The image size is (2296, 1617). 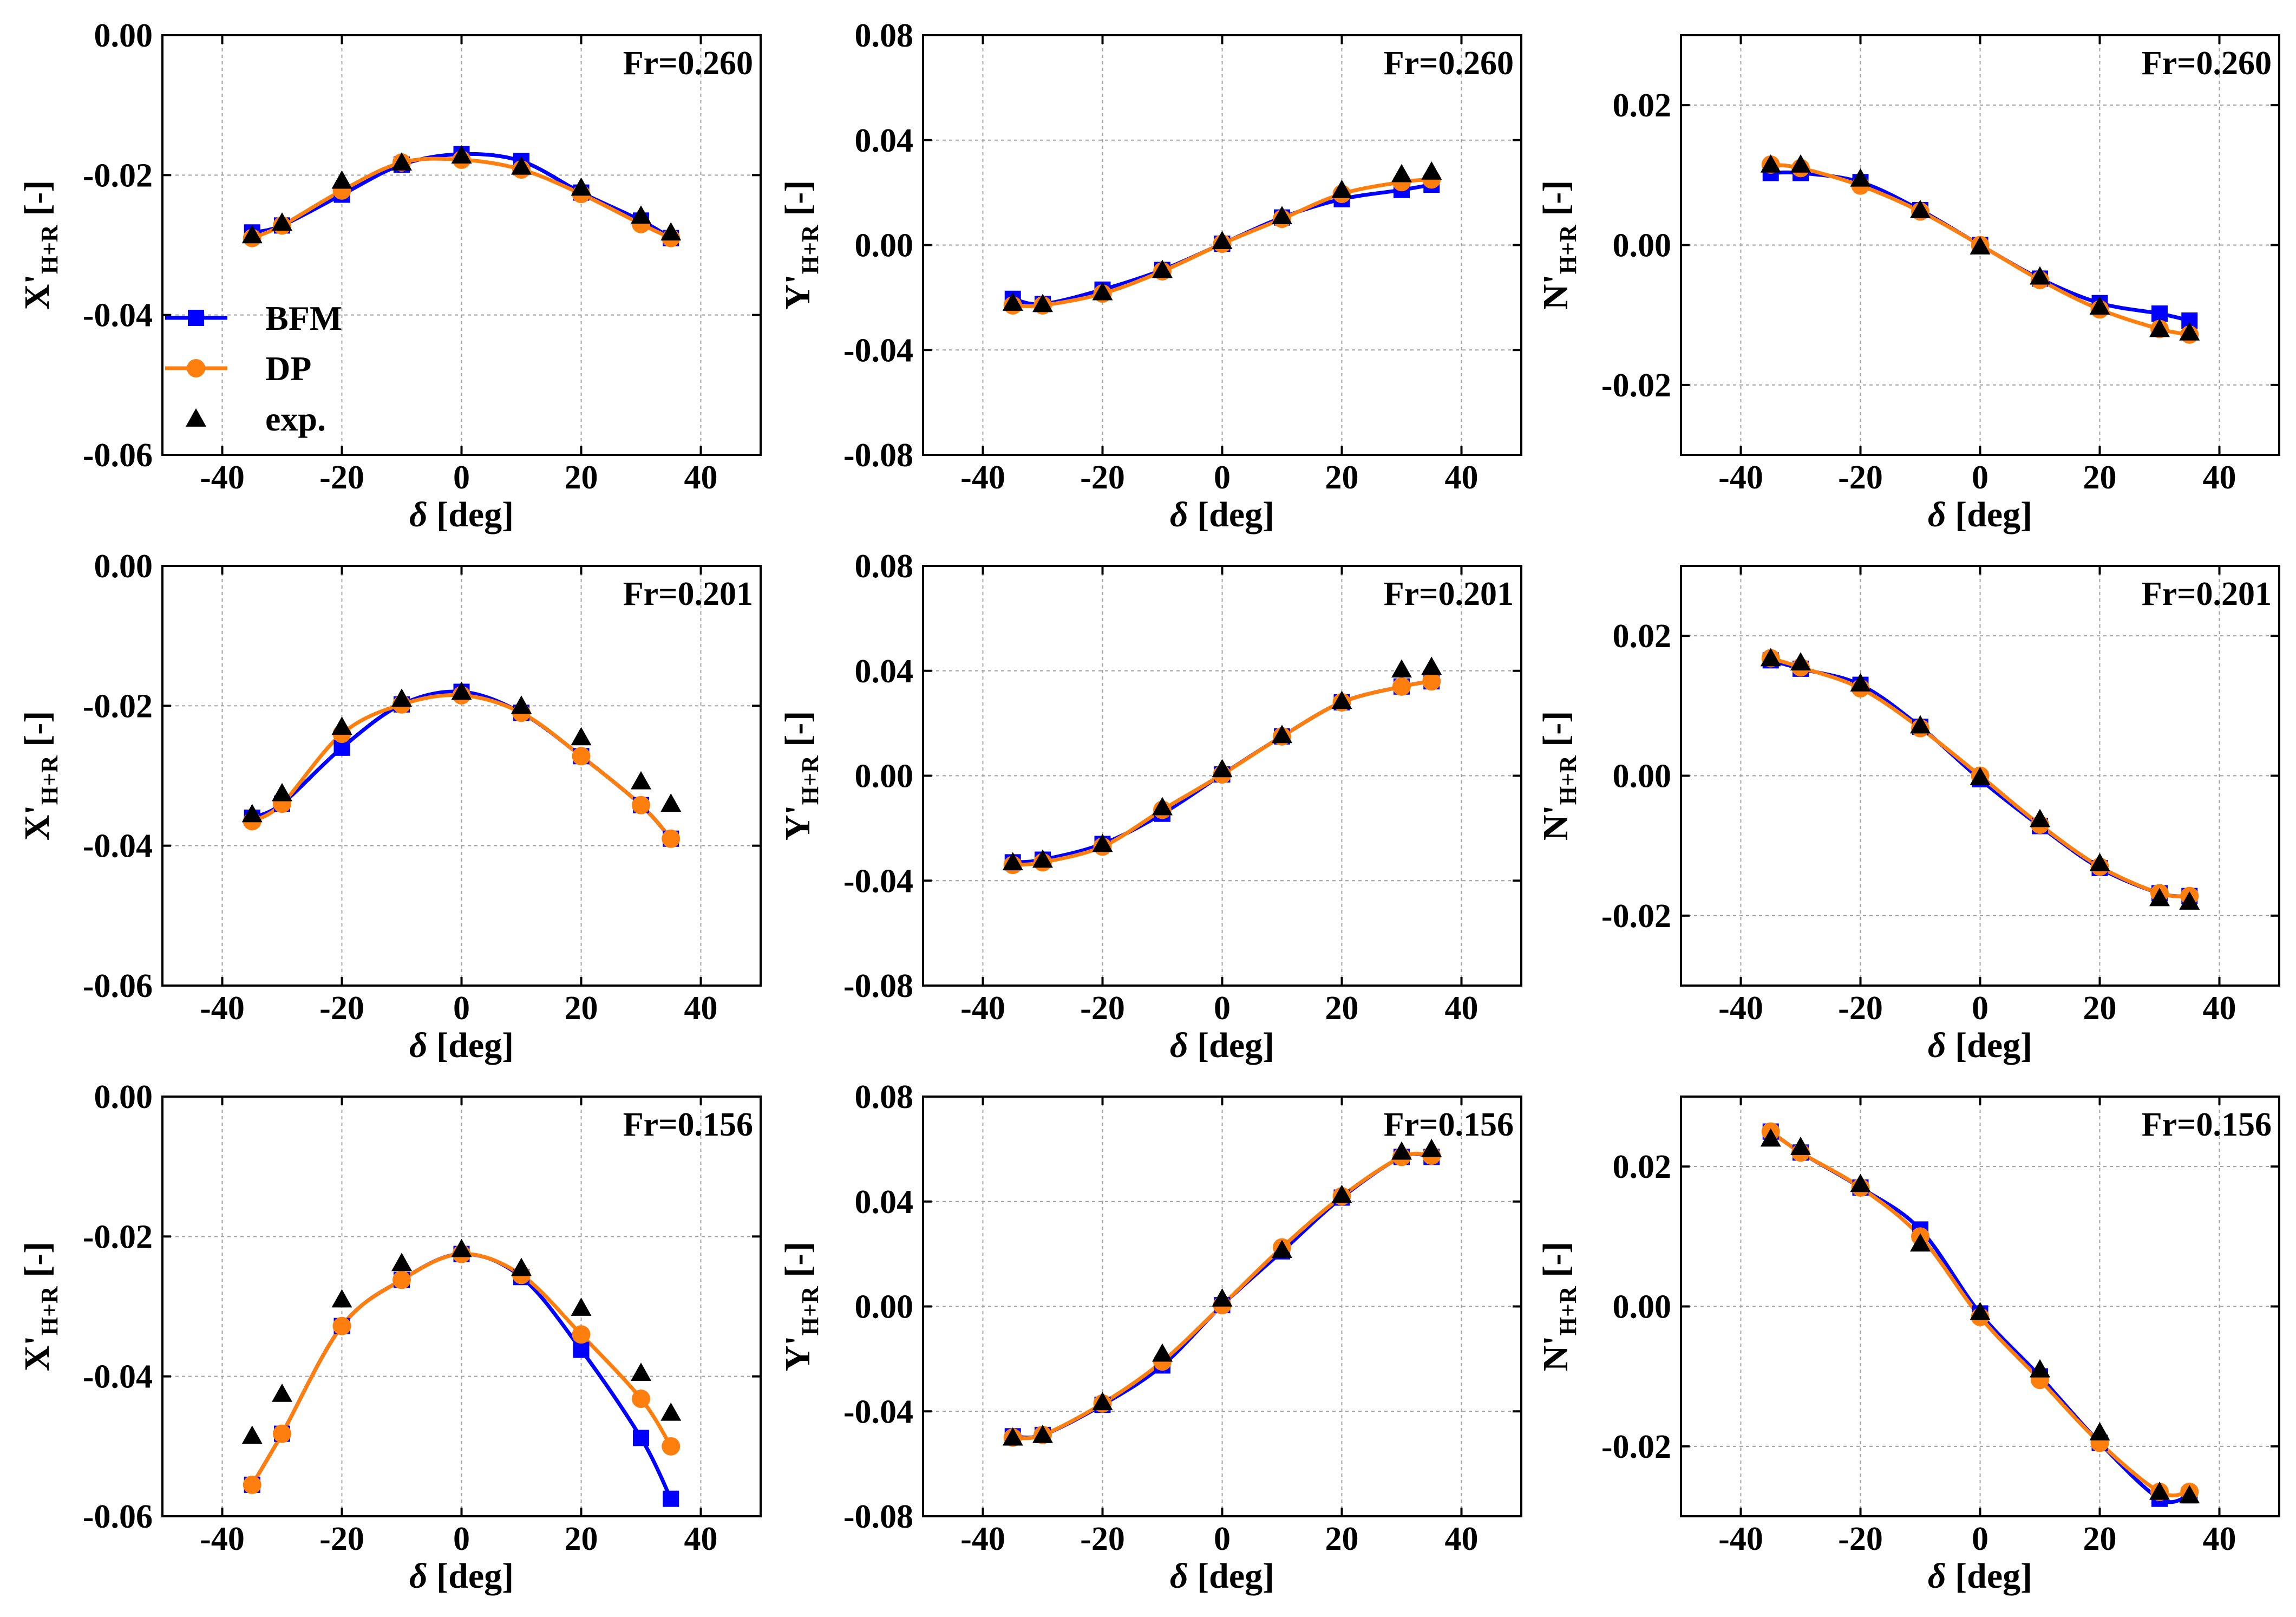 What do you see at coordinates (196, 417) in the screenshot?
I see `legend-marker-triangle` at bounding box center [196, 417].